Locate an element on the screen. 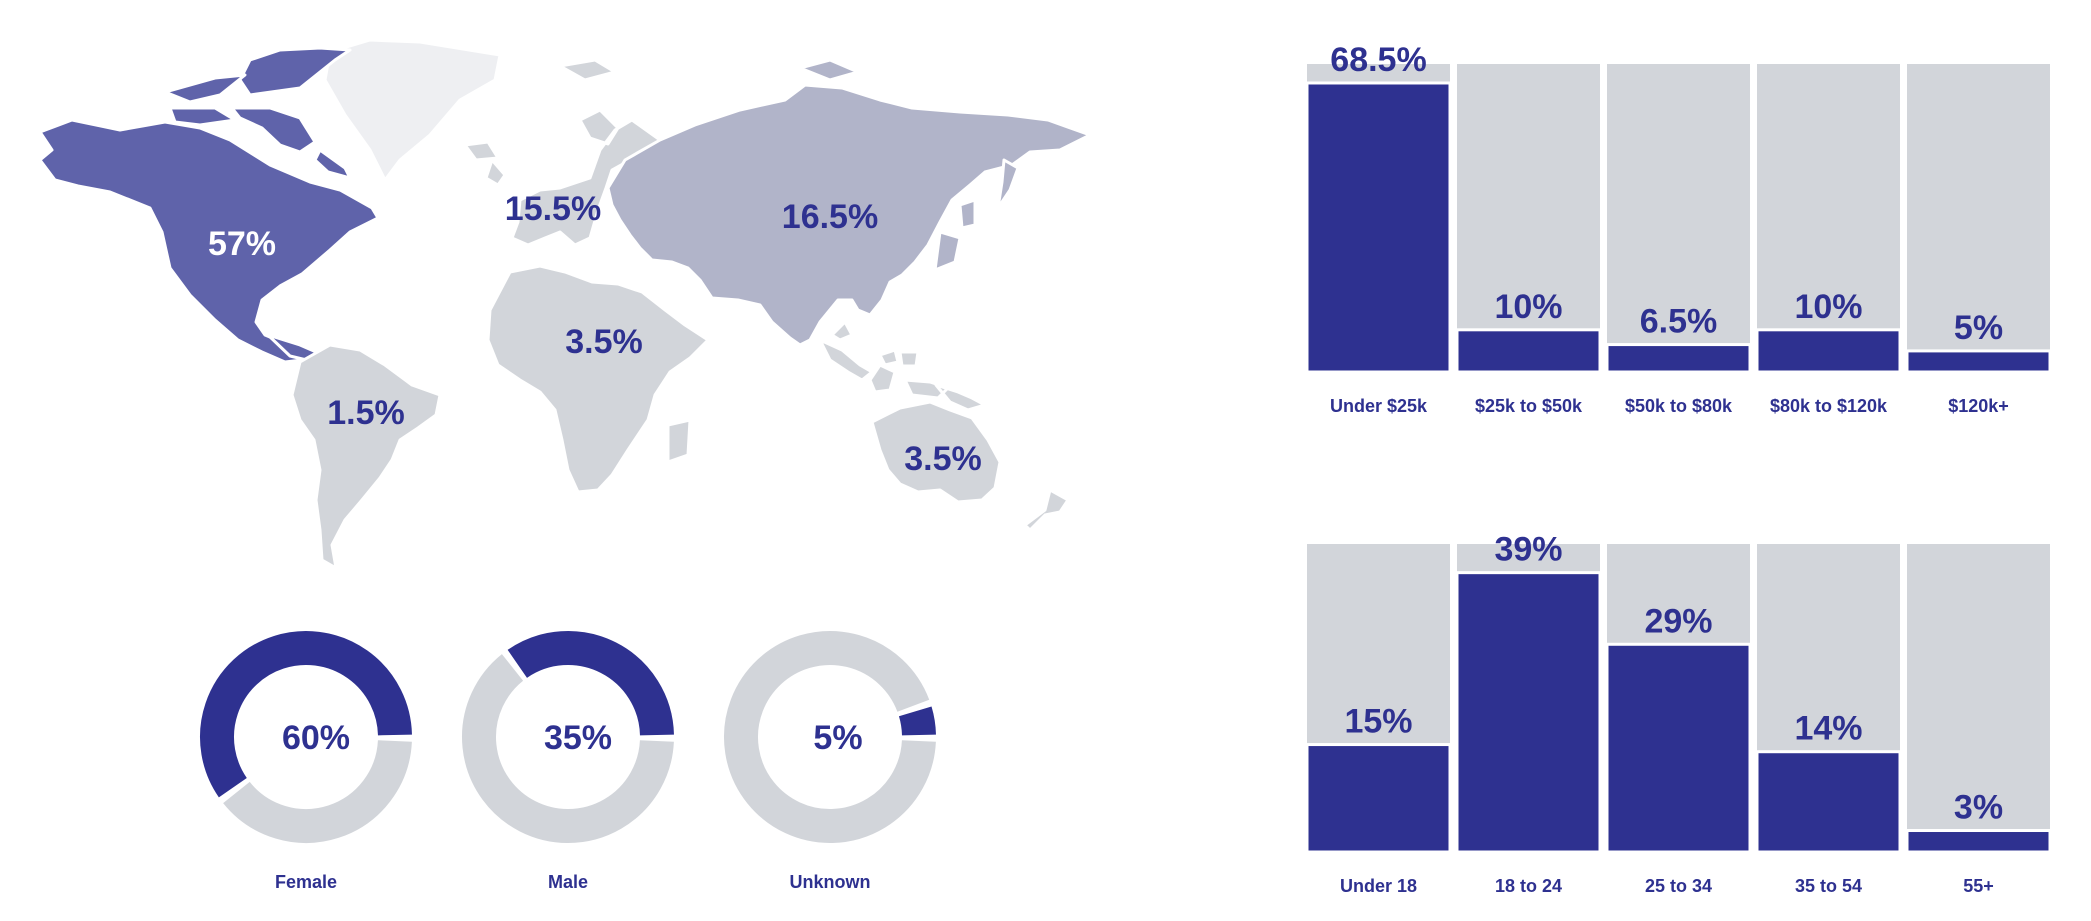 Image resolution: width=2091 pixels, height=921 pixels. se-asia-islands-shape is located at coordinates (902, 366).